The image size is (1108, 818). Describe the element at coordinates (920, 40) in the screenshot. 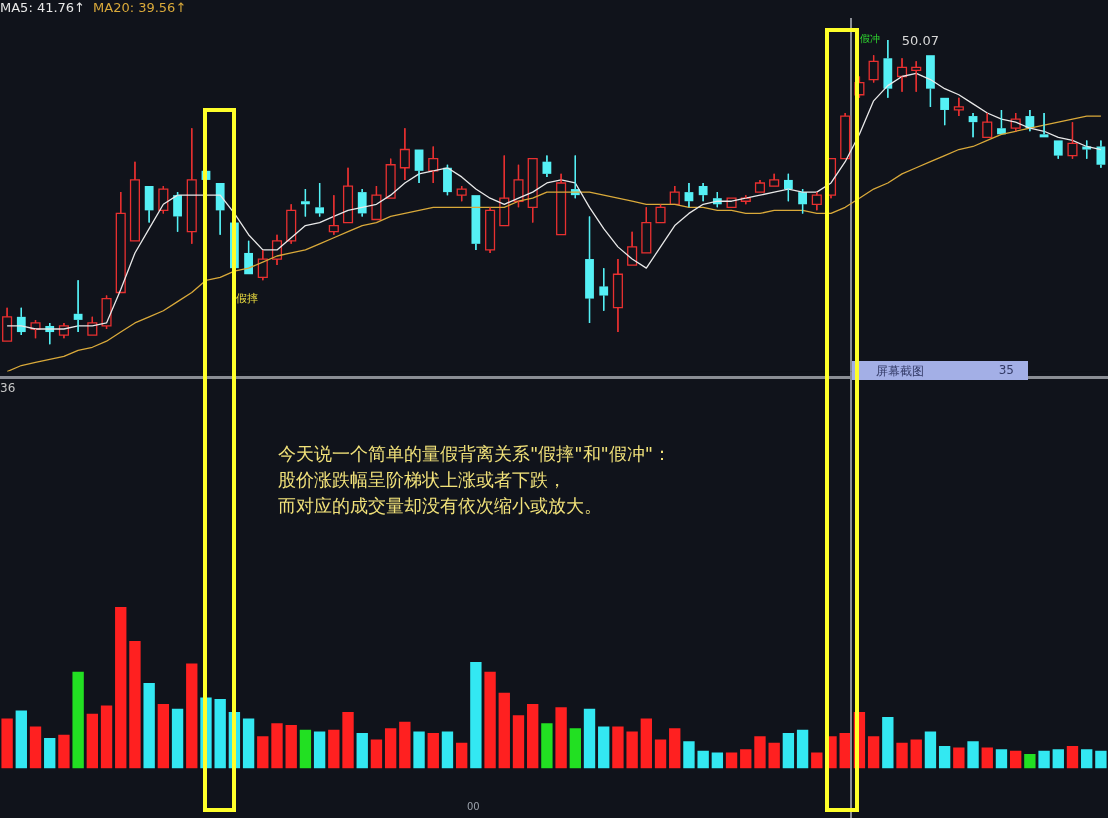

I see `annotation: 50.07` at that location.